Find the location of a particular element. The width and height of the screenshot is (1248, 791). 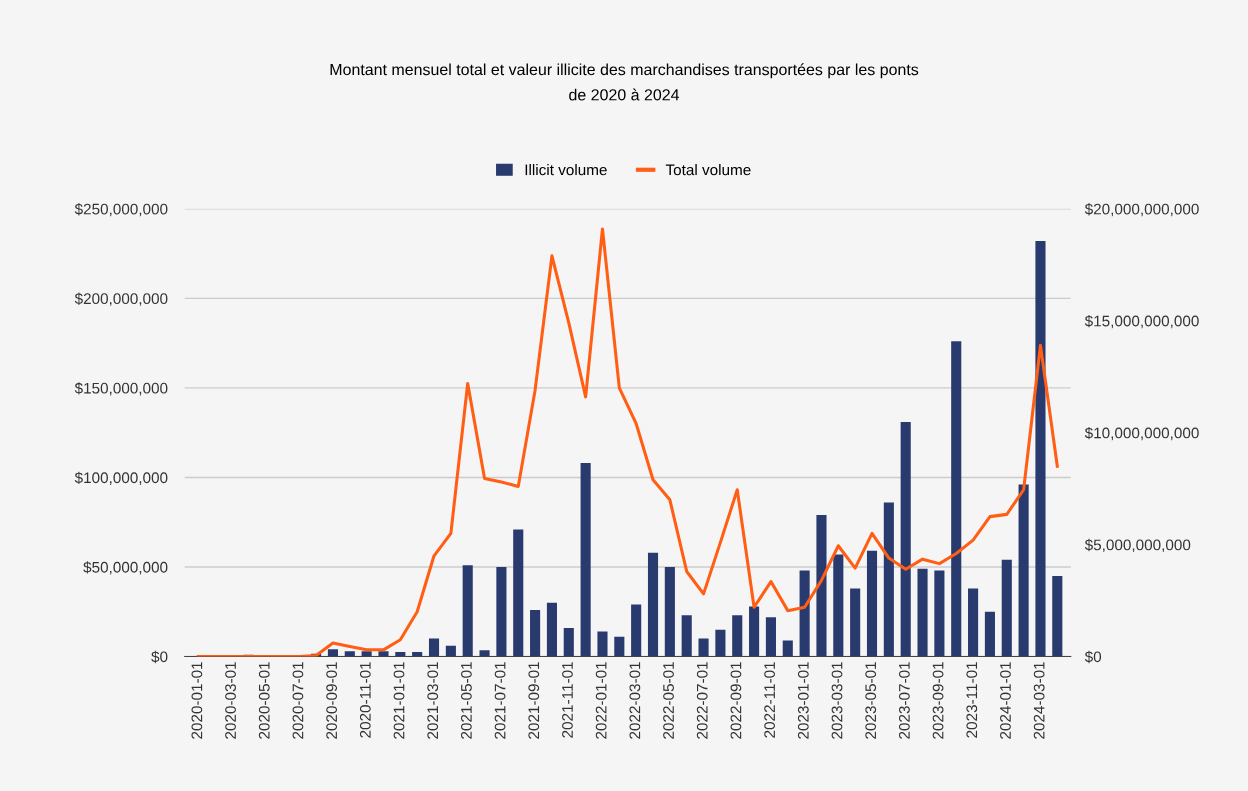

y2-tick-label: $0 is located at coordinates (1093, 657).